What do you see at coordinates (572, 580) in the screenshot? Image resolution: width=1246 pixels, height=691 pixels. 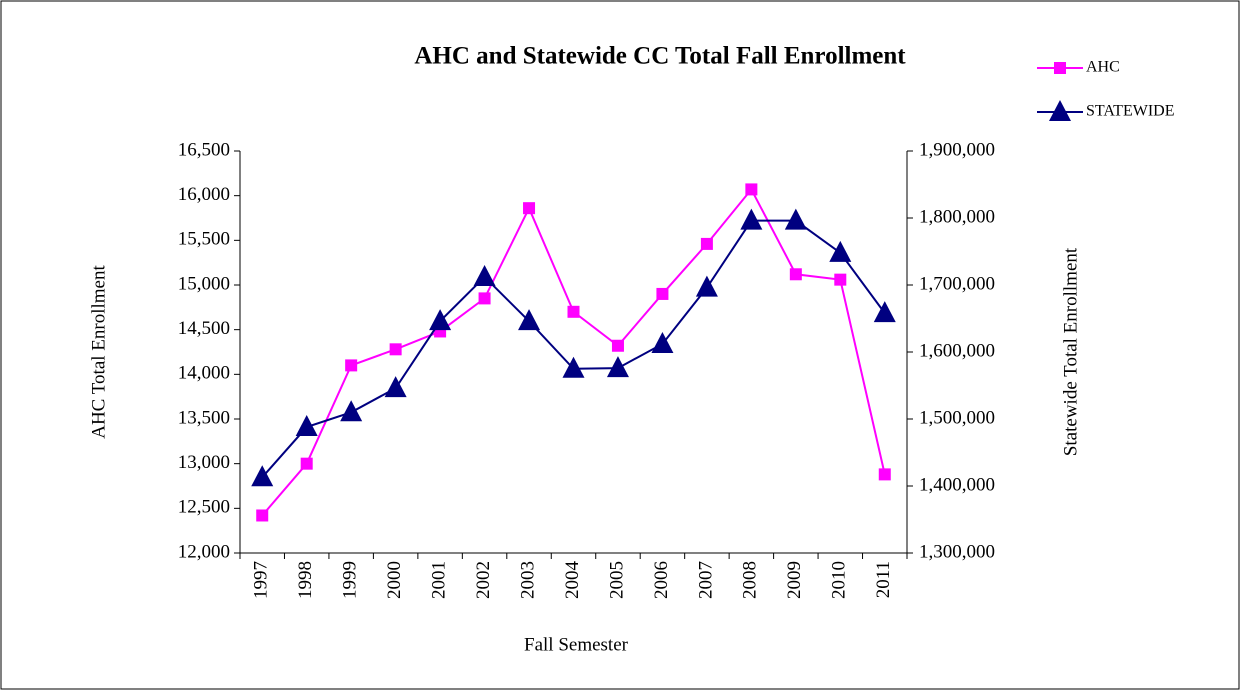 I see `x-tick-label: 2004` at bounding box center [572, 580].